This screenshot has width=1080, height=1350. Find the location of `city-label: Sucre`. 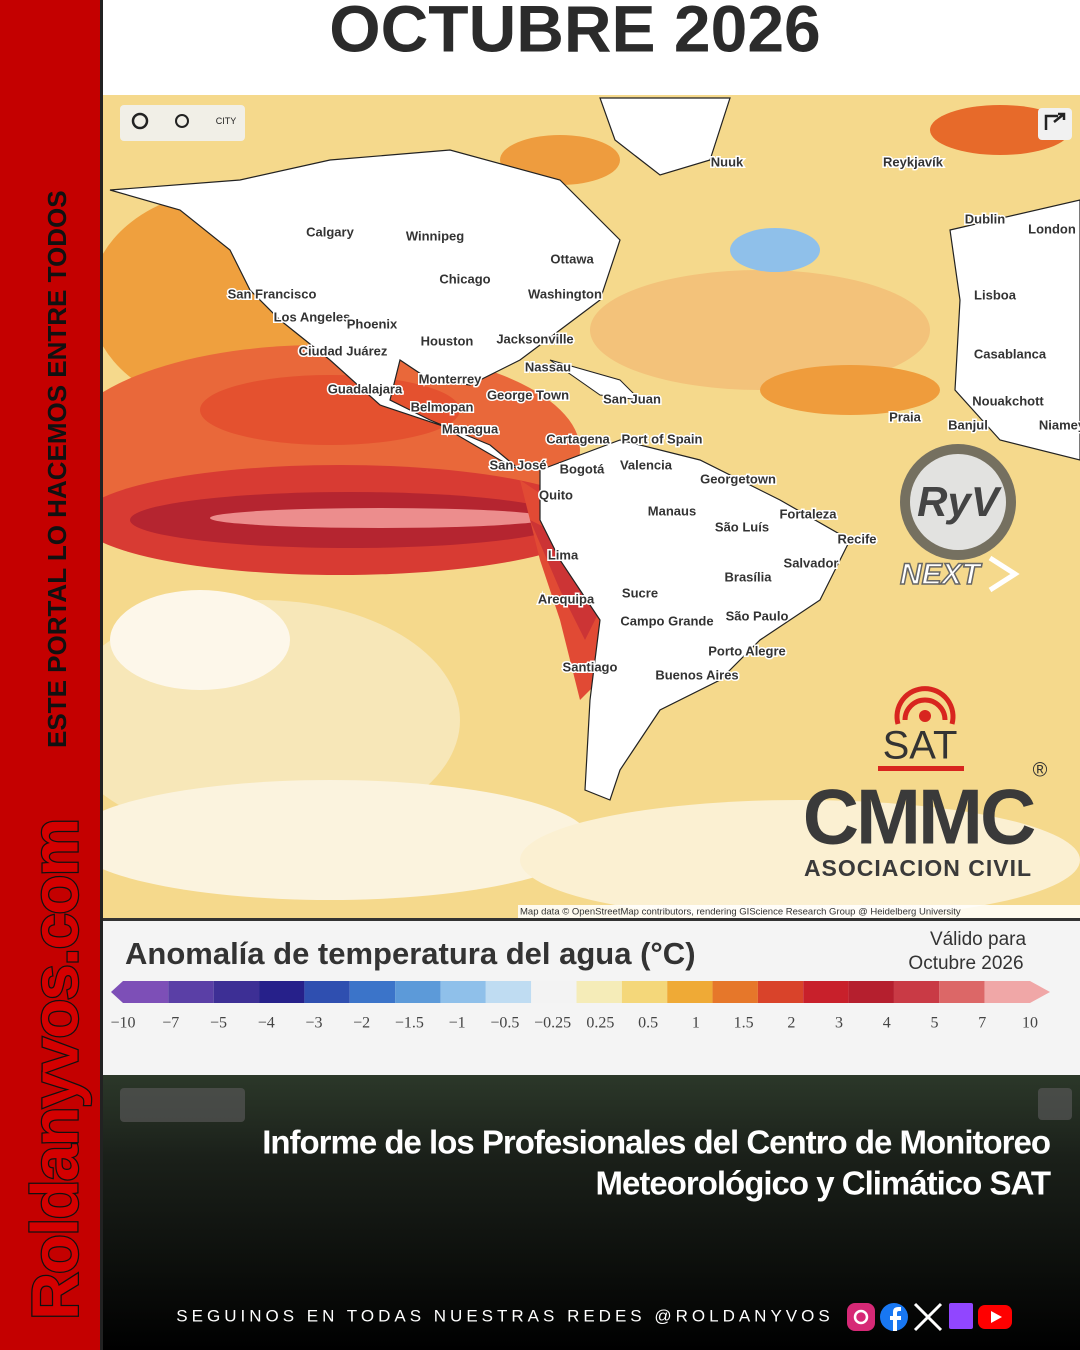

city-label: Sucre is located at coordinates (640, 592).